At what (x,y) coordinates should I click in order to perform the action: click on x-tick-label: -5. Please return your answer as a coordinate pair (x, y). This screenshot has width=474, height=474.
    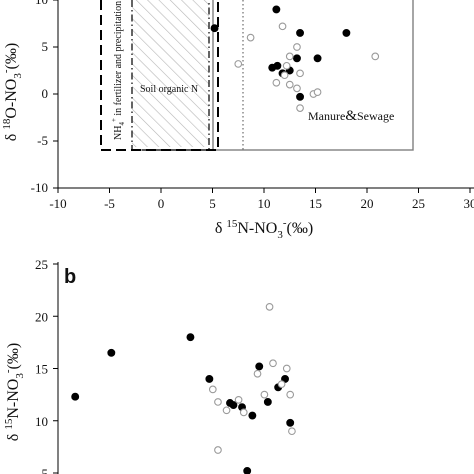
    Looking at the image, I should click on (109, 203).